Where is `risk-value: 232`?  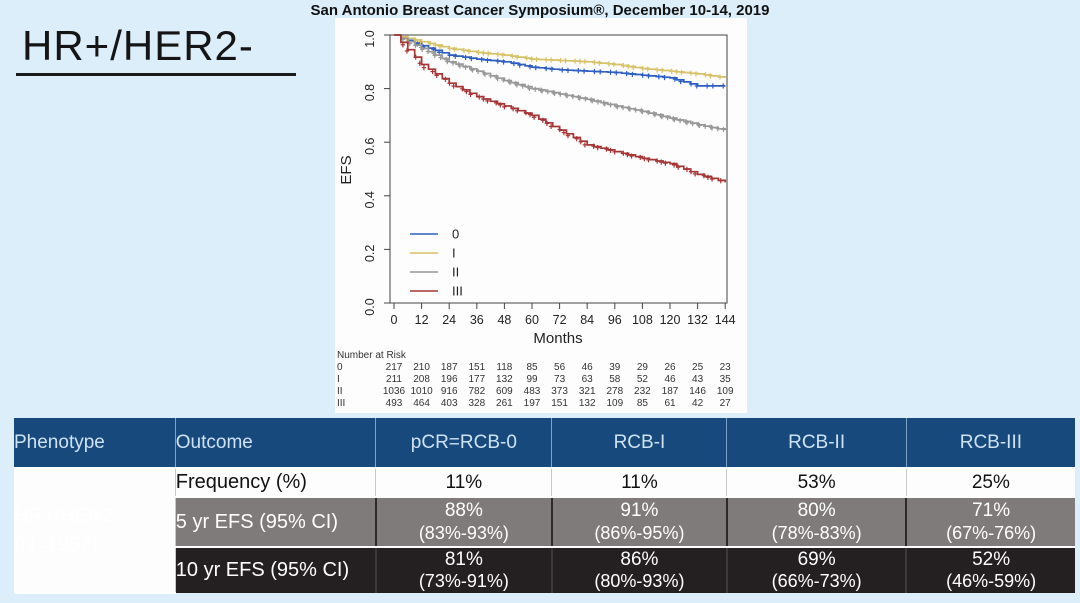
risk-value: 232 is located at coordinates (642, 391).